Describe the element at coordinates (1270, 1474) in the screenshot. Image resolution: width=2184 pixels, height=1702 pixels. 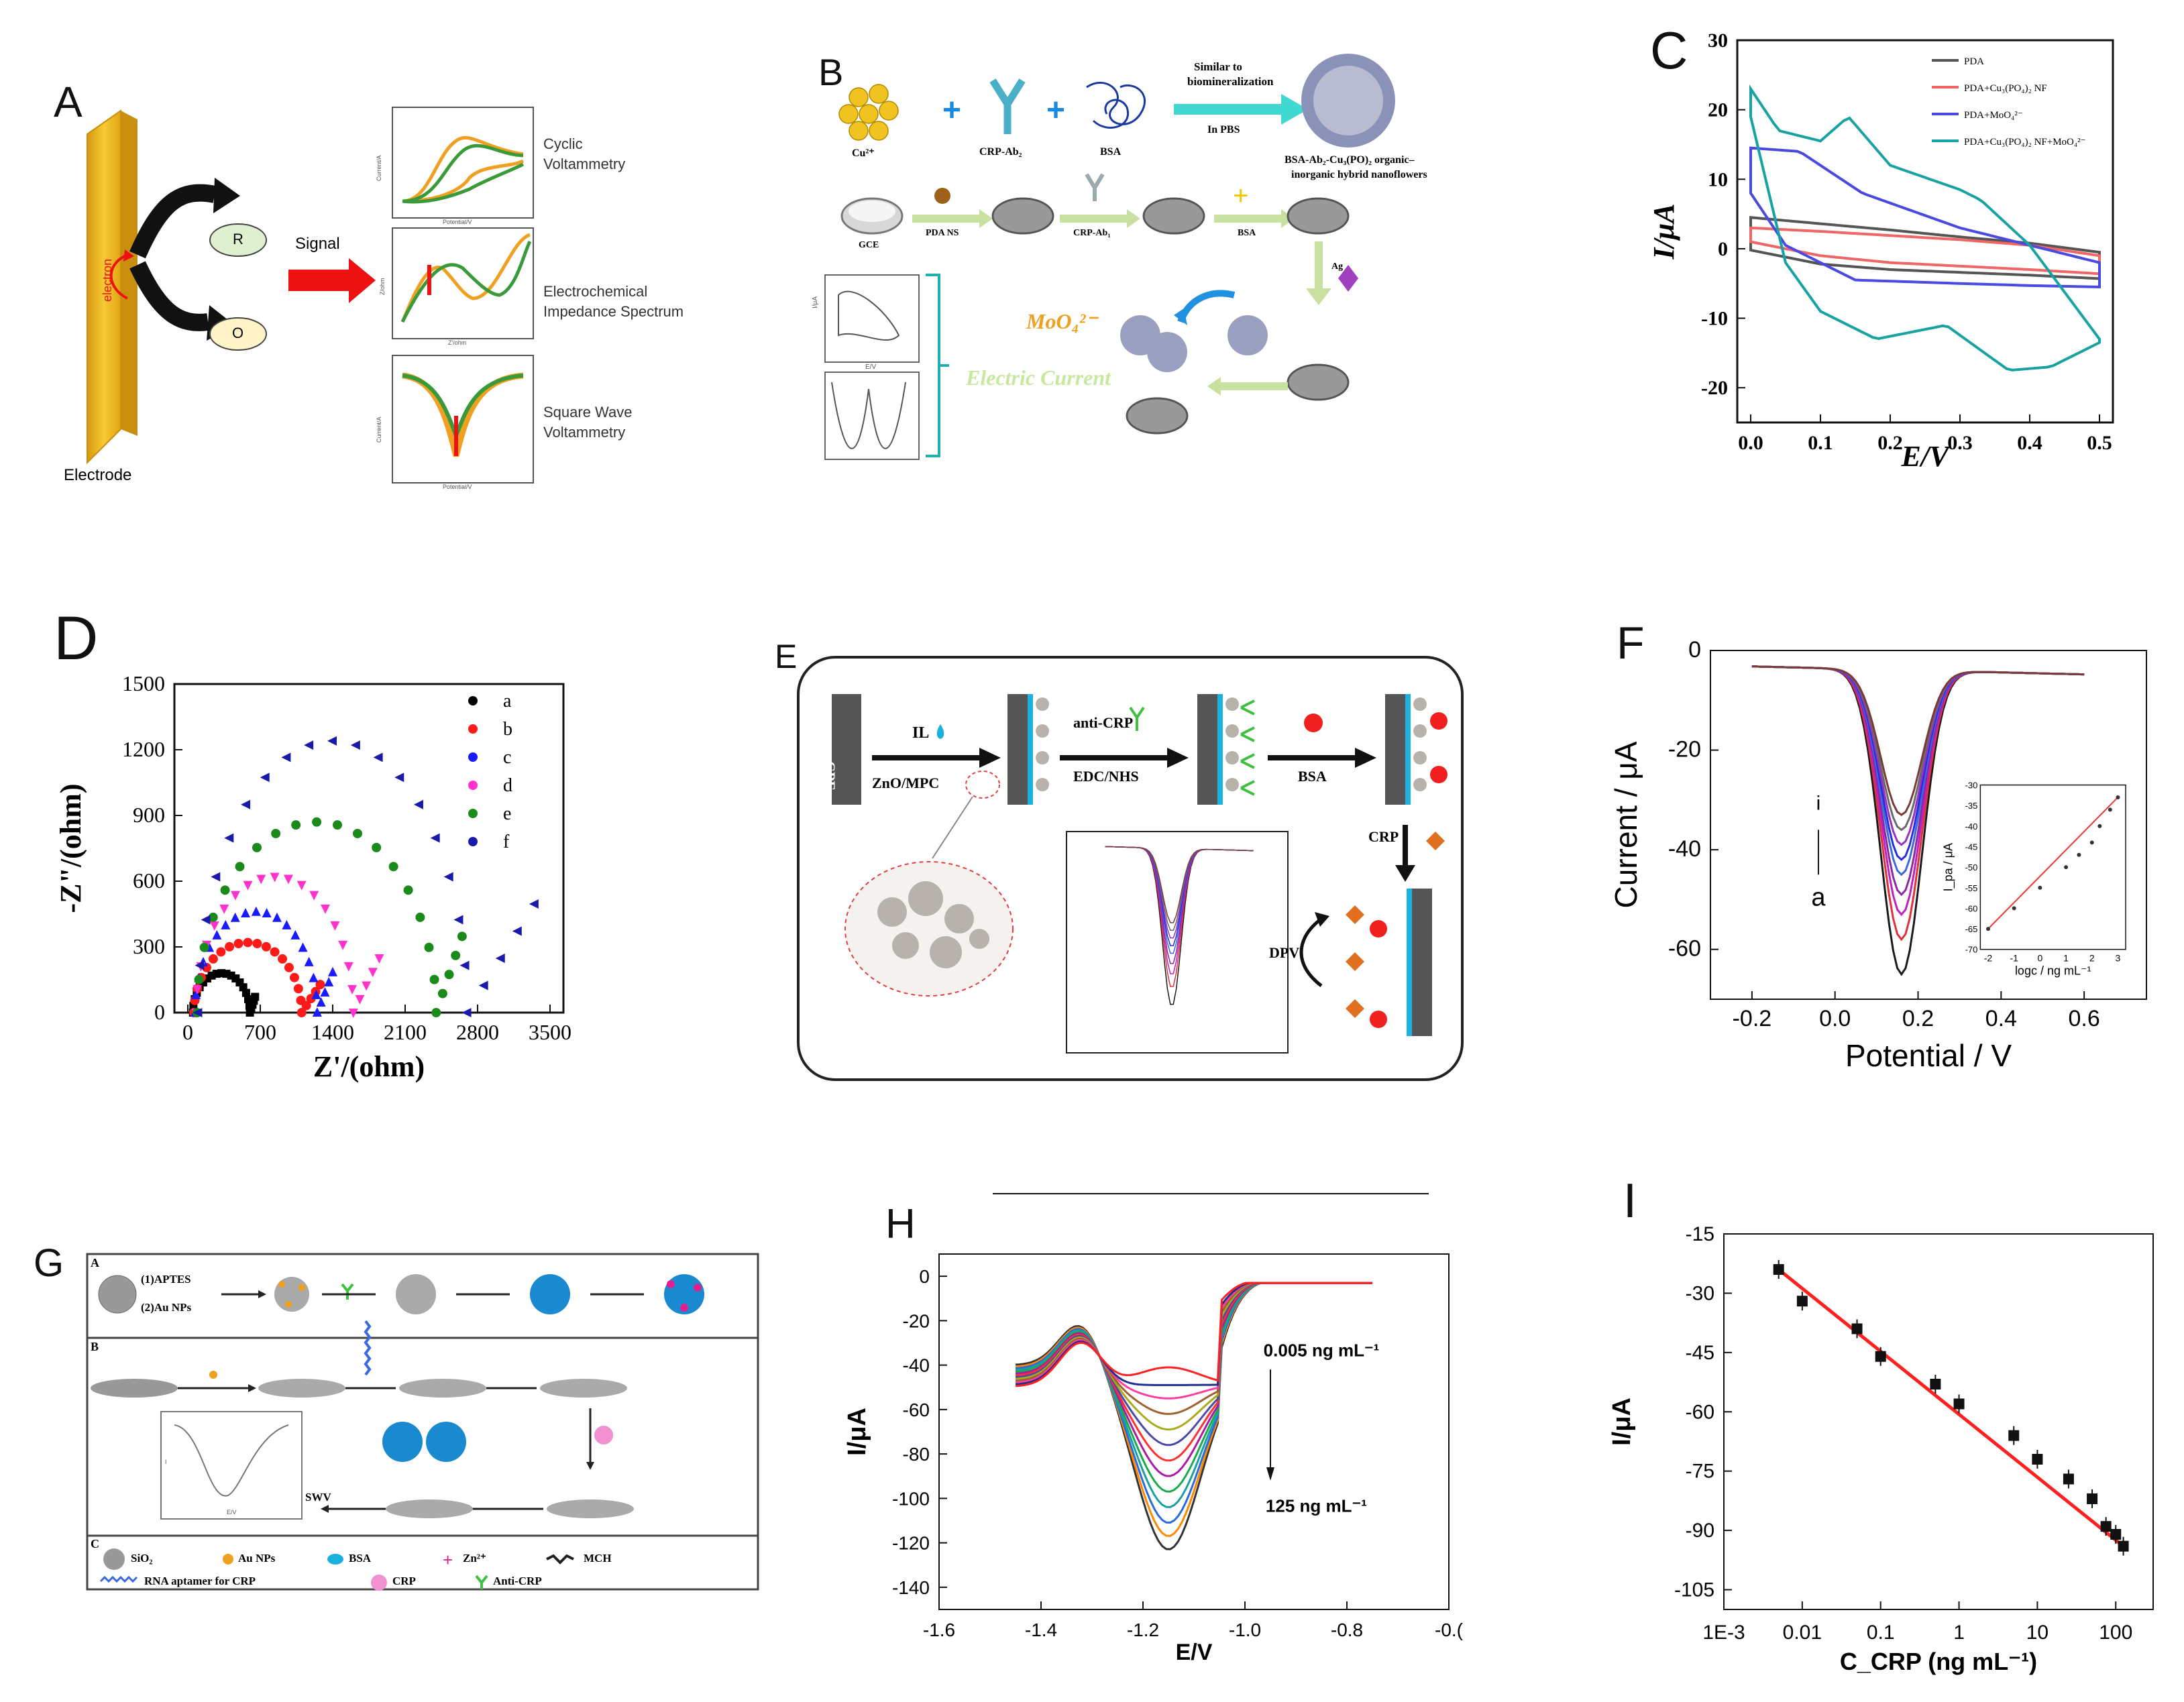
I see `annotation-arrow-head` at that location.